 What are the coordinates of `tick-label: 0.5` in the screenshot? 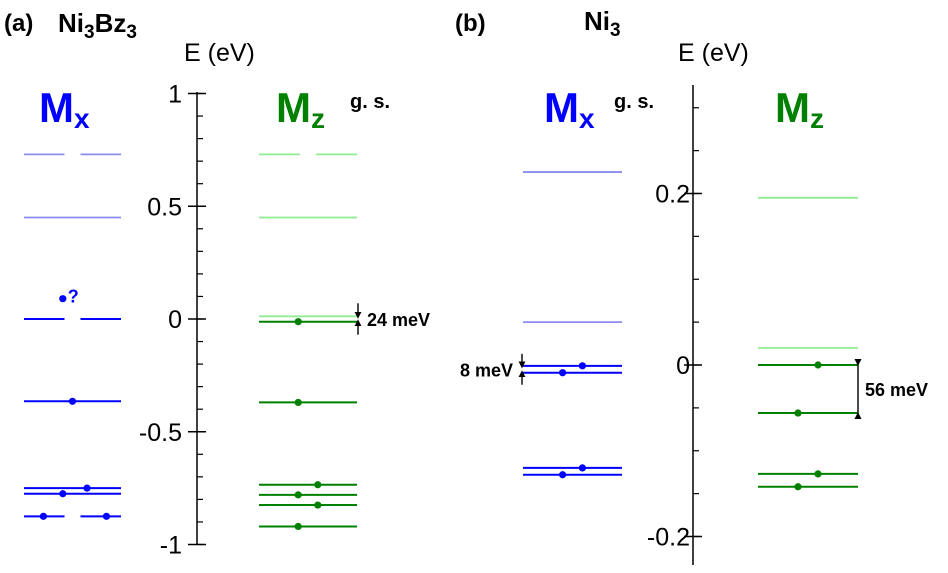 It's located at (164, 207).